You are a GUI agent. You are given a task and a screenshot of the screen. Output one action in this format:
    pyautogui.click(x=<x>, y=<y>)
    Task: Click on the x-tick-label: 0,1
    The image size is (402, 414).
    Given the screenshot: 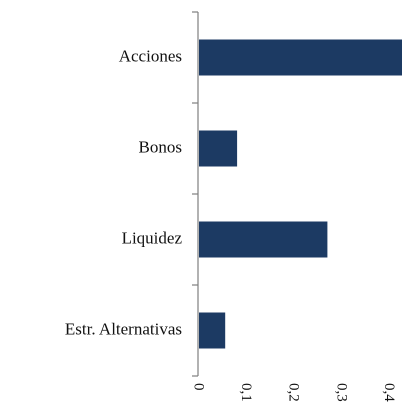 What is the action you would take?
    pyautogui.click(x=246, y=392)
    